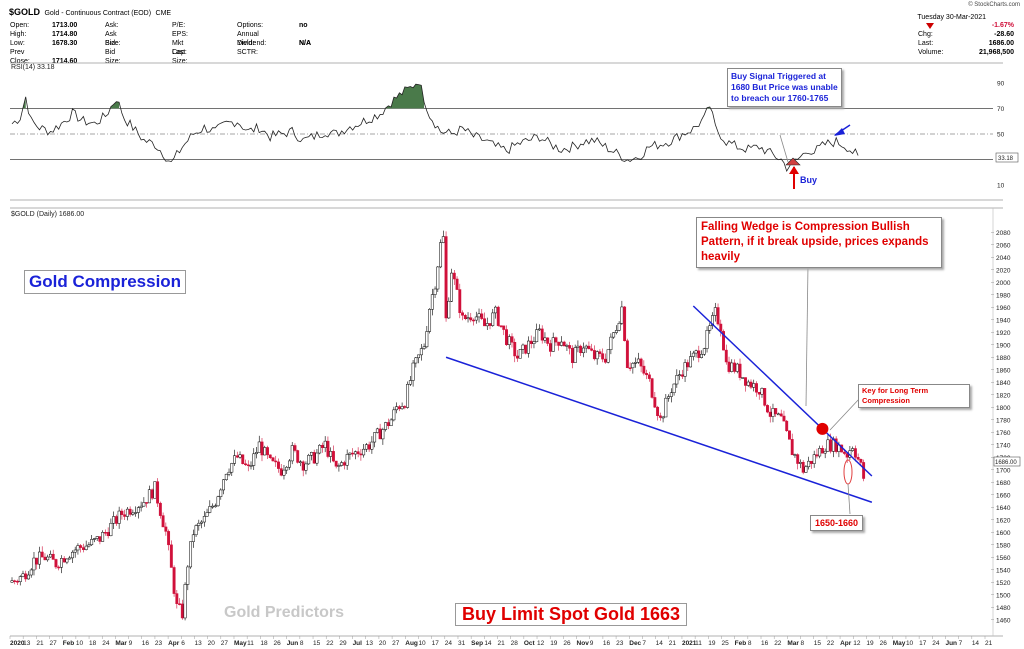 The width and height of the screenshot is (1024, 649). What do you see at coordinates (1003, 495) in the screenshot?
I see `price-tick-label: 1660` at bounding box center [1003, 495].